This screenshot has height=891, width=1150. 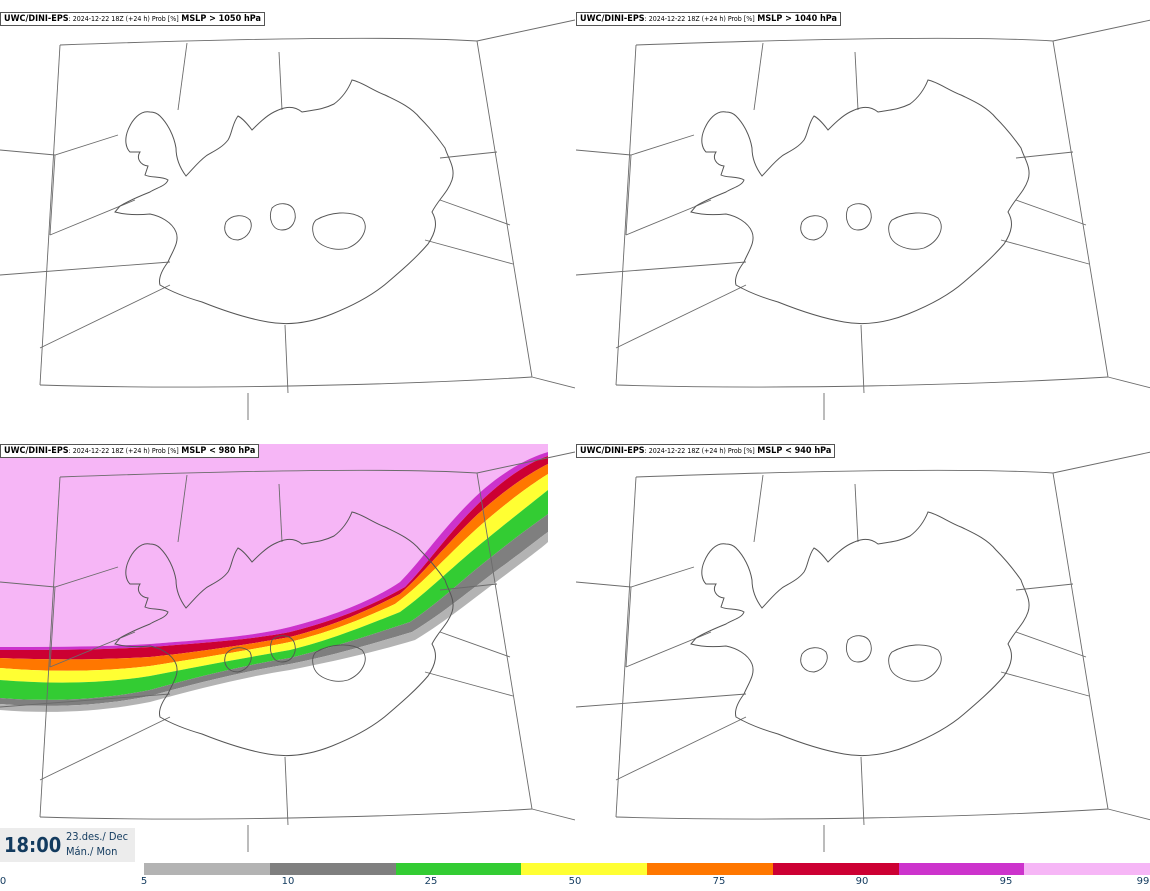 I want to click on colorbar-tick-label: 25, so click(x=431, y=881).